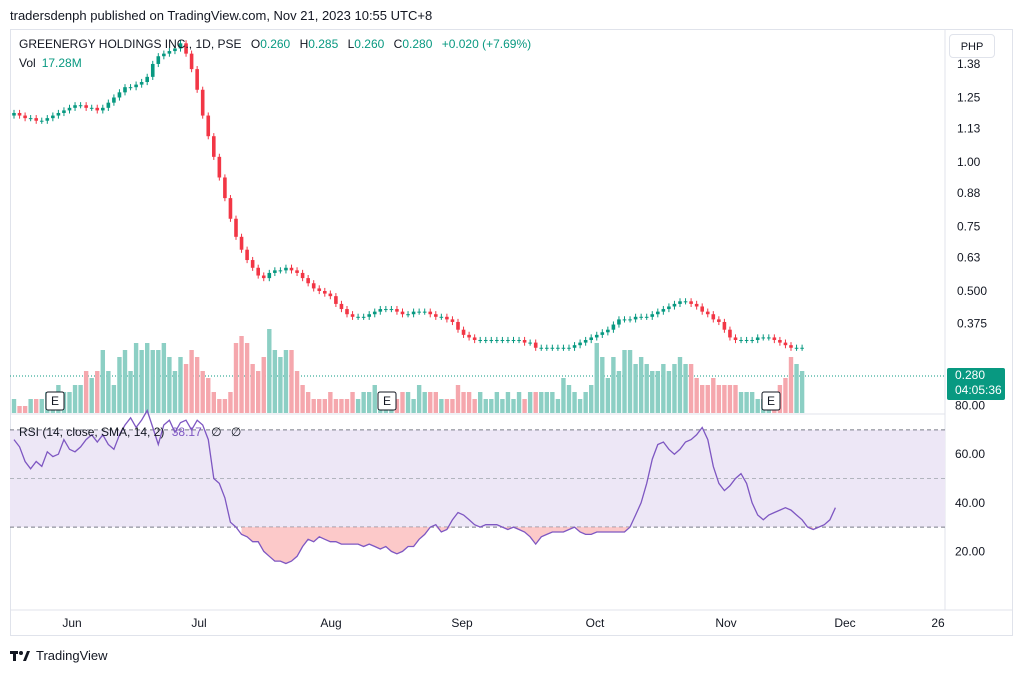 This screenshot has height=674, width=1023. I want to click on footer-brand: TradingView, so click(72, 655).